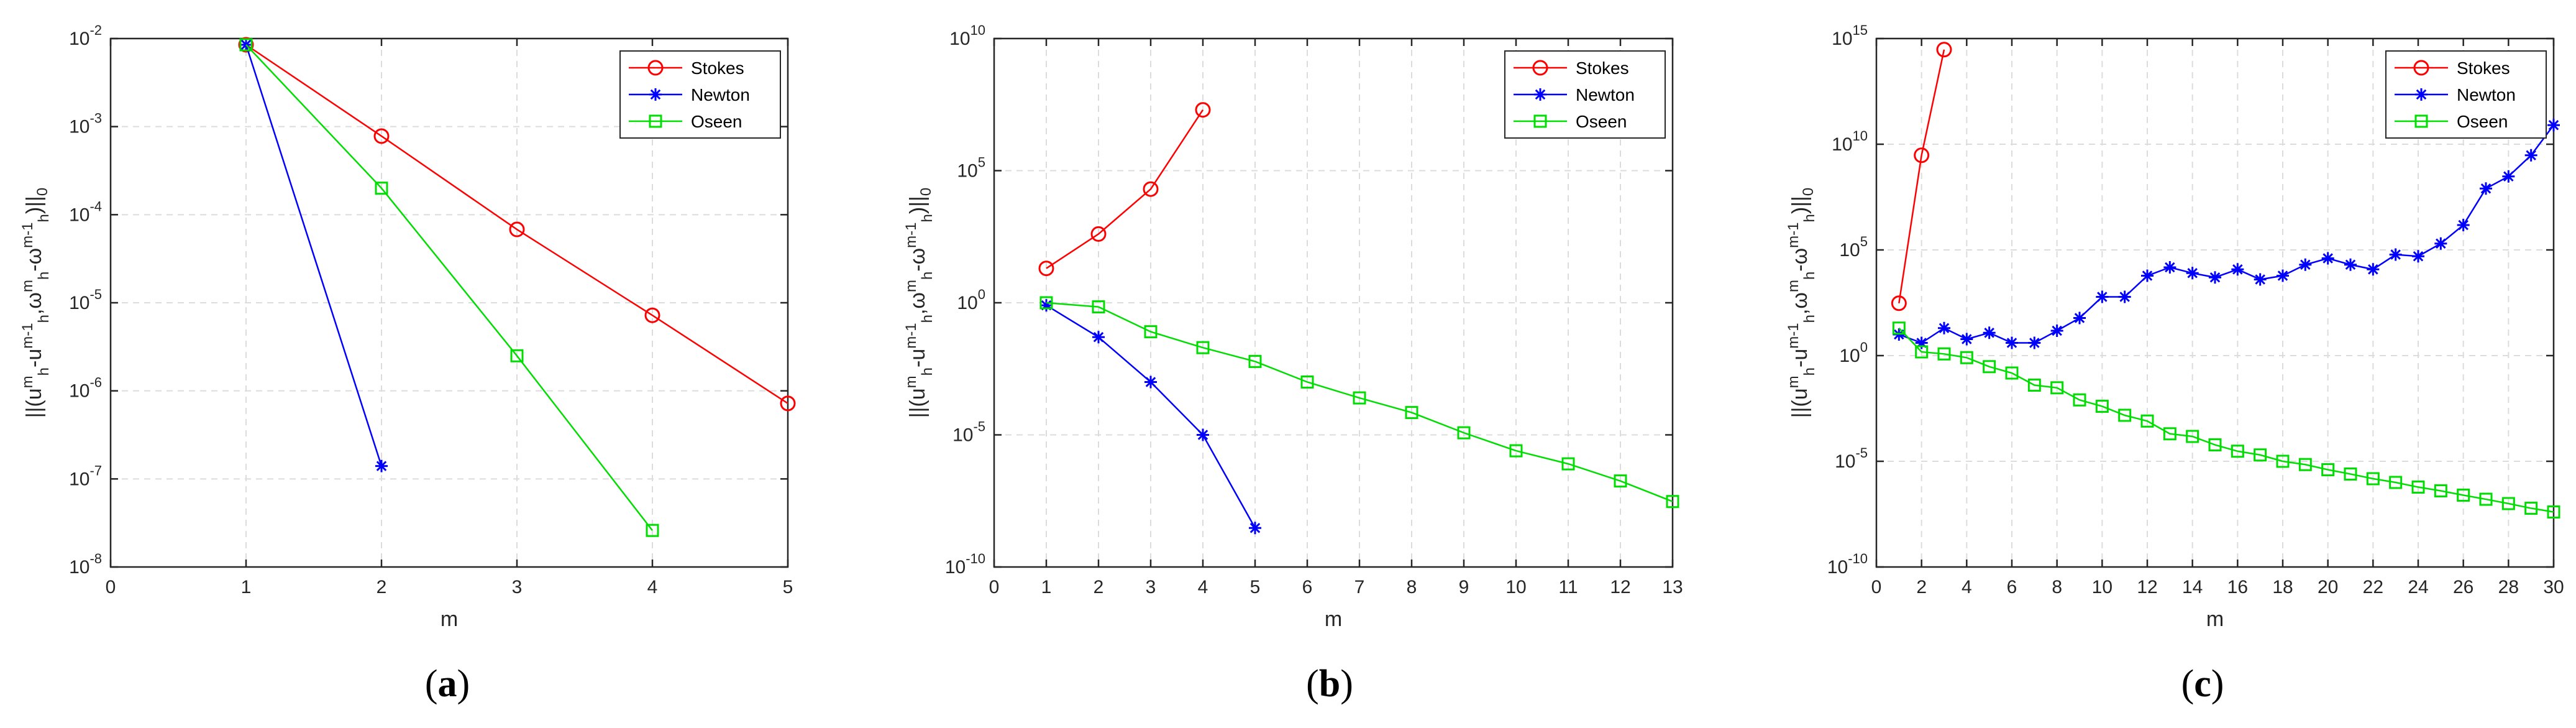 The width and height of the screenshot is (2576, 728). I want to click on series-line-stokes, so click(516, 224).